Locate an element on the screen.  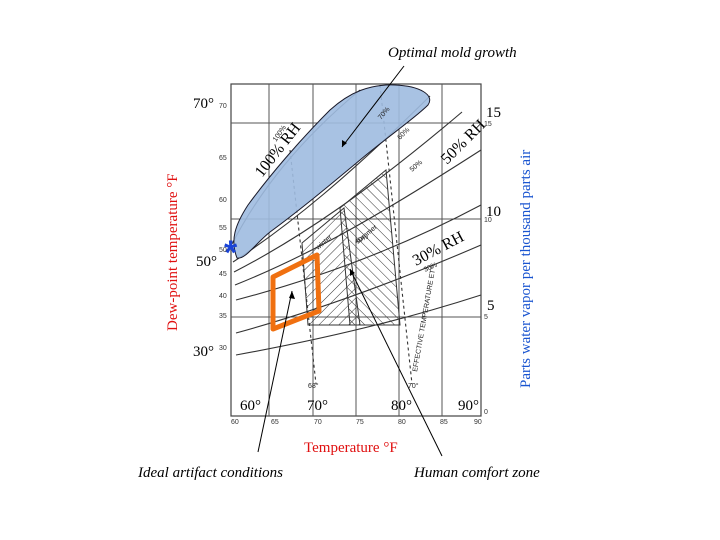
y-left-ticks-small: 30 35 40 45 50 55 60 65 70 is located at coordinates (223, 227).